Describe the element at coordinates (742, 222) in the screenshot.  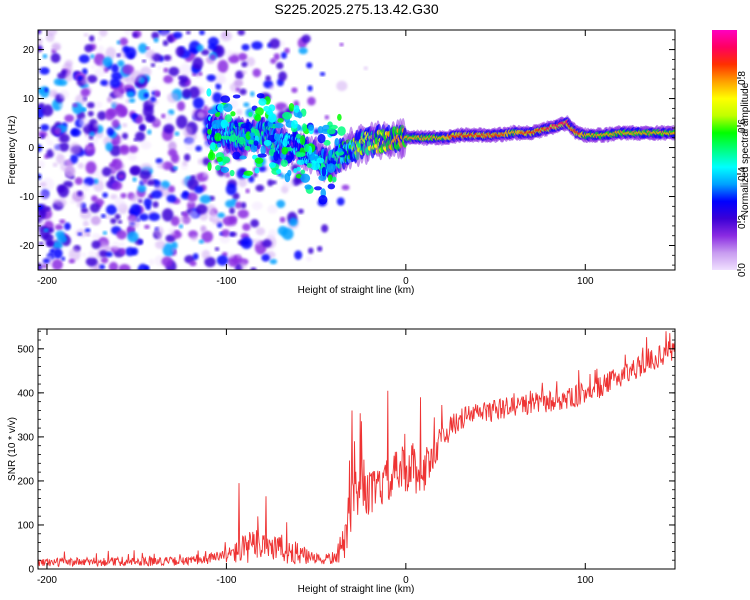
I see `colorbar-tick-label: 0.2` at that location.